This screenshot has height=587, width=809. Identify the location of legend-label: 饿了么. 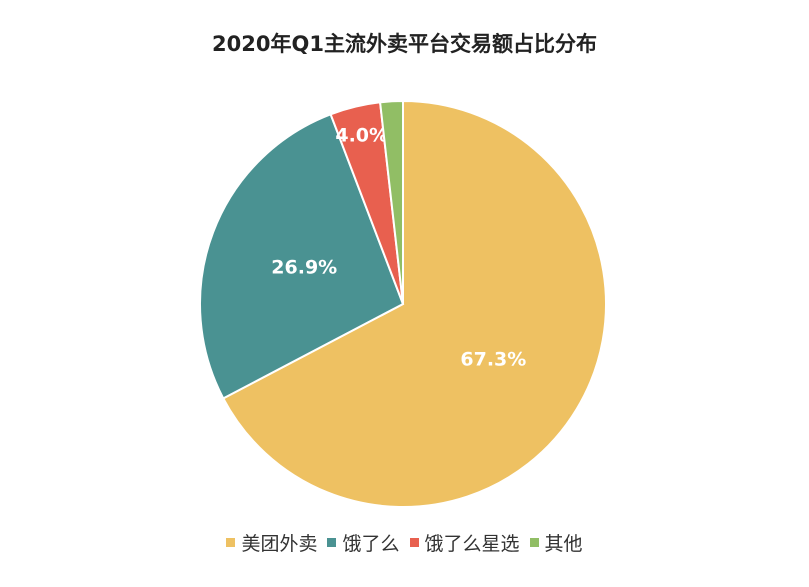
(371, 544).